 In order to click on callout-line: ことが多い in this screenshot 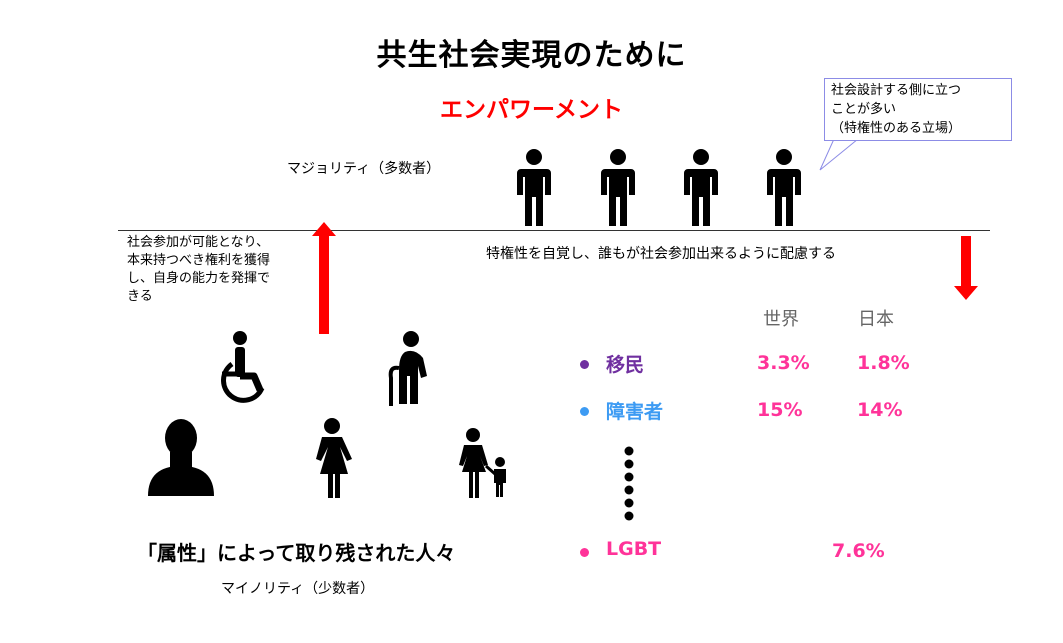, I will do `click(864, 109)`.